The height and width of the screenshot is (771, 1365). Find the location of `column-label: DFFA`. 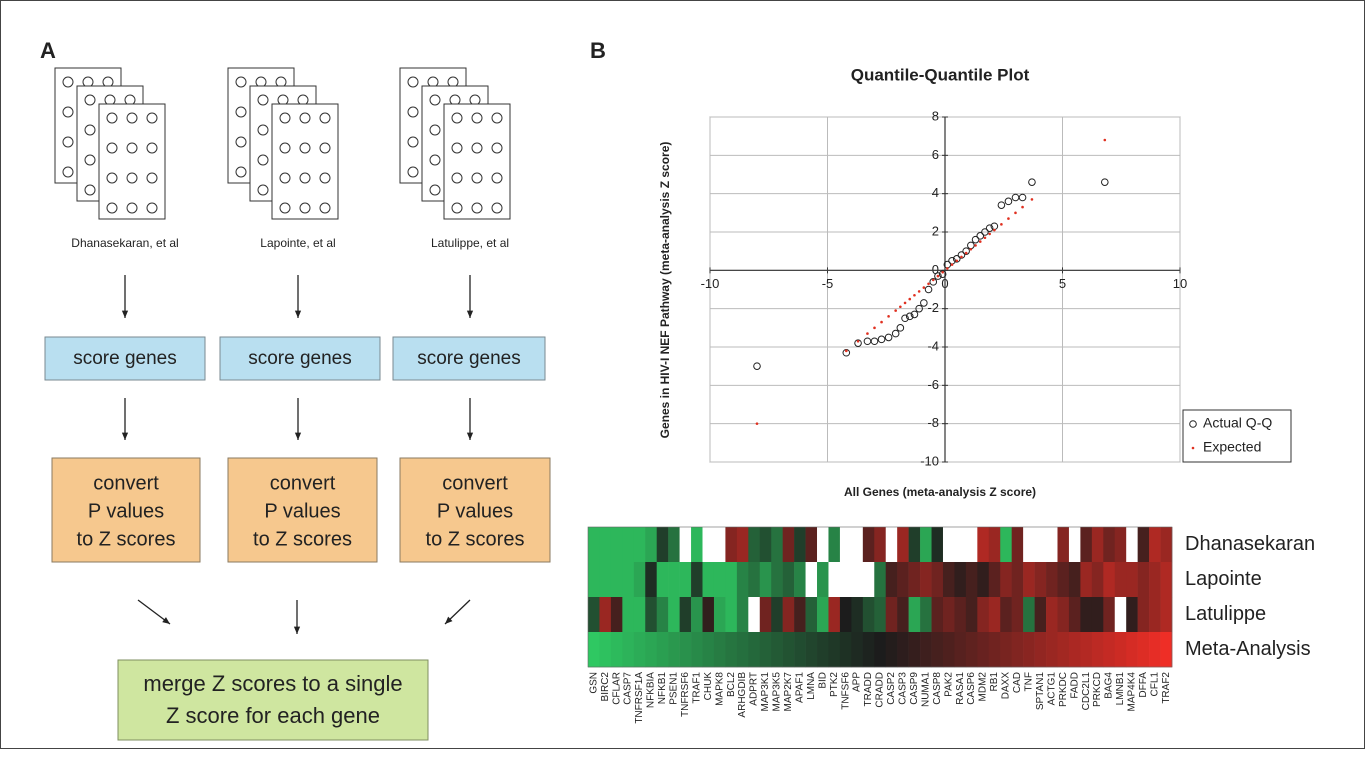

column-label: DFFA is located at coordinates (1143, 685).